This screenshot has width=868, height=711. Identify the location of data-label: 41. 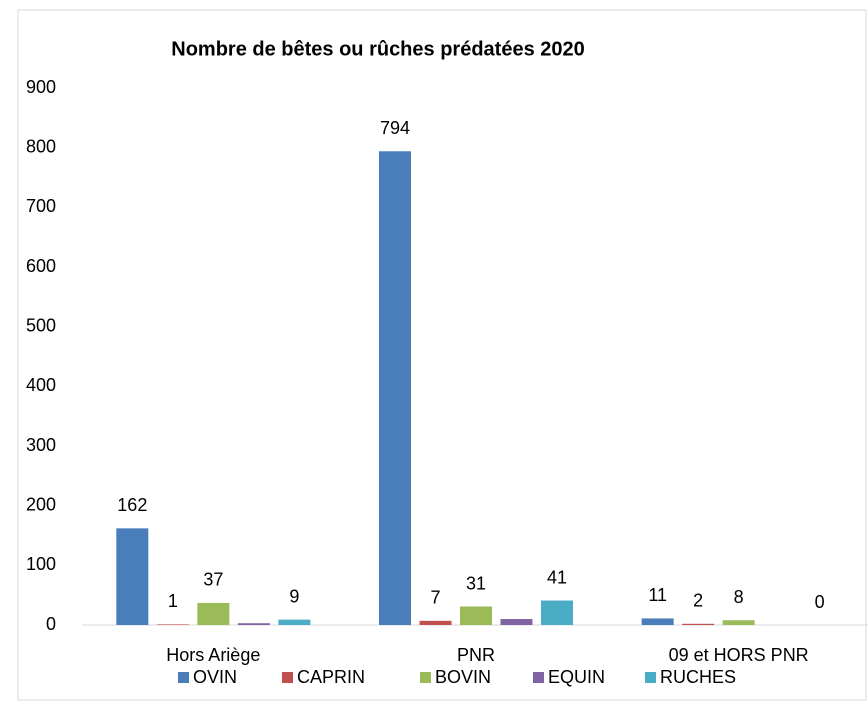
(557, 577).